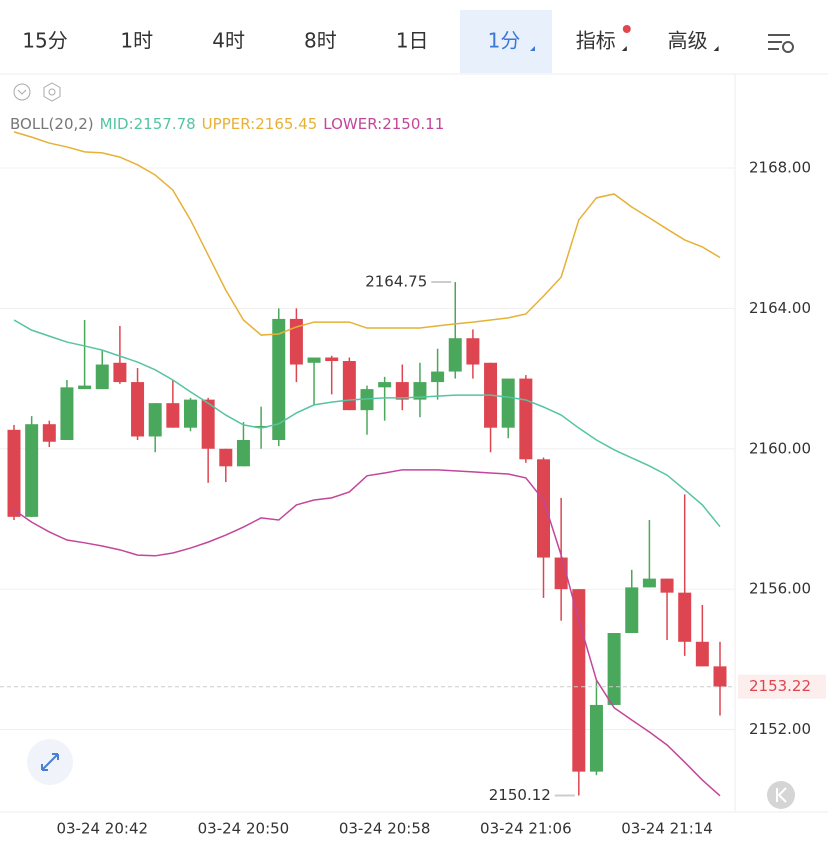 This screenshot has height=844, width=828. I want to click on x-tick-label: 03-24 20:42, so click(102, 829).